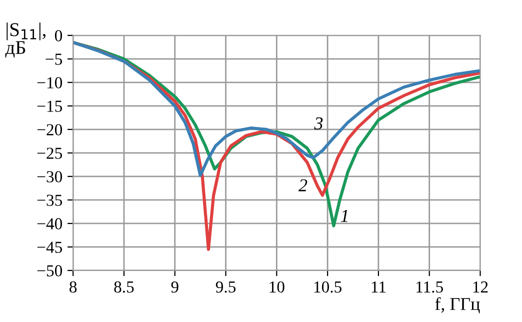 Image resolution: width=522 pixels, height=322 pixels. What do you see at coordinates (277, 287) in the screenshot?
I see `x-tick-label: 10` at bounding box center [277, 287].